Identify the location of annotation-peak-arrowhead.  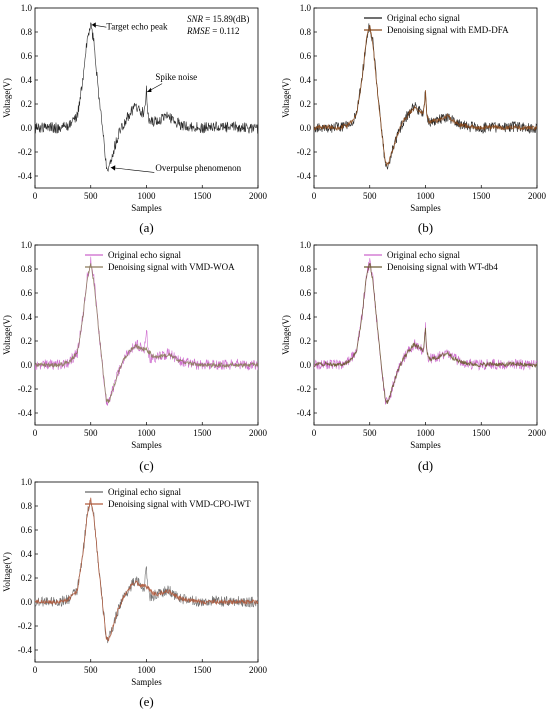
(93, 25).